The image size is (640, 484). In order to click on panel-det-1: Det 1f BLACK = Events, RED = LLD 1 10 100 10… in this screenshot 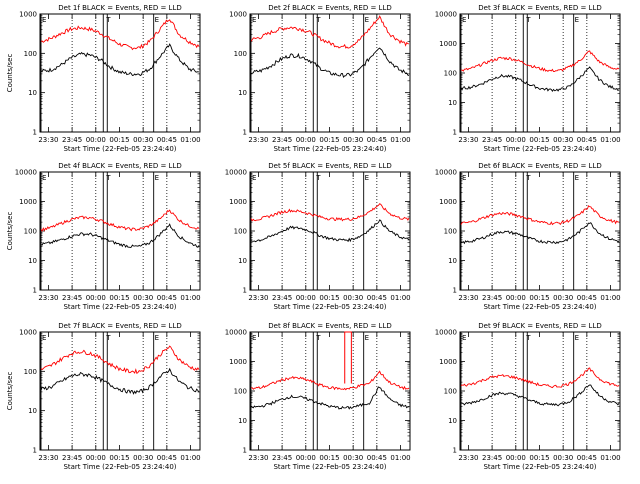, I will do `click(103, 78)`.